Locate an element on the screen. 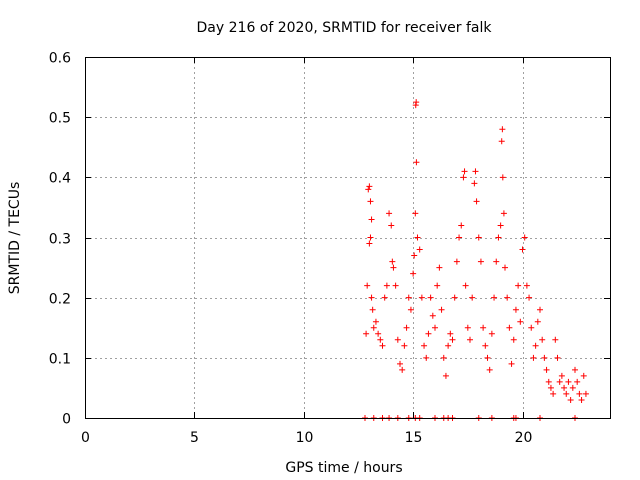 This screenshot has width=640, height=480. x-tick-labels: 0 5 10 15 20 is located at coordinates (306, 438).